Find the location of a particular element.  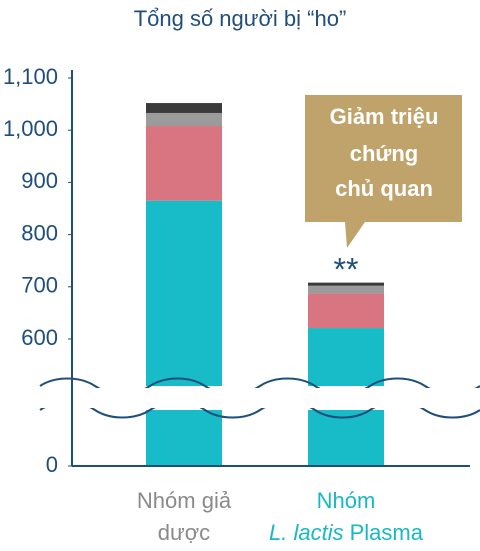

x-tick-label: Nhóm is located at coordinates (346, 500).